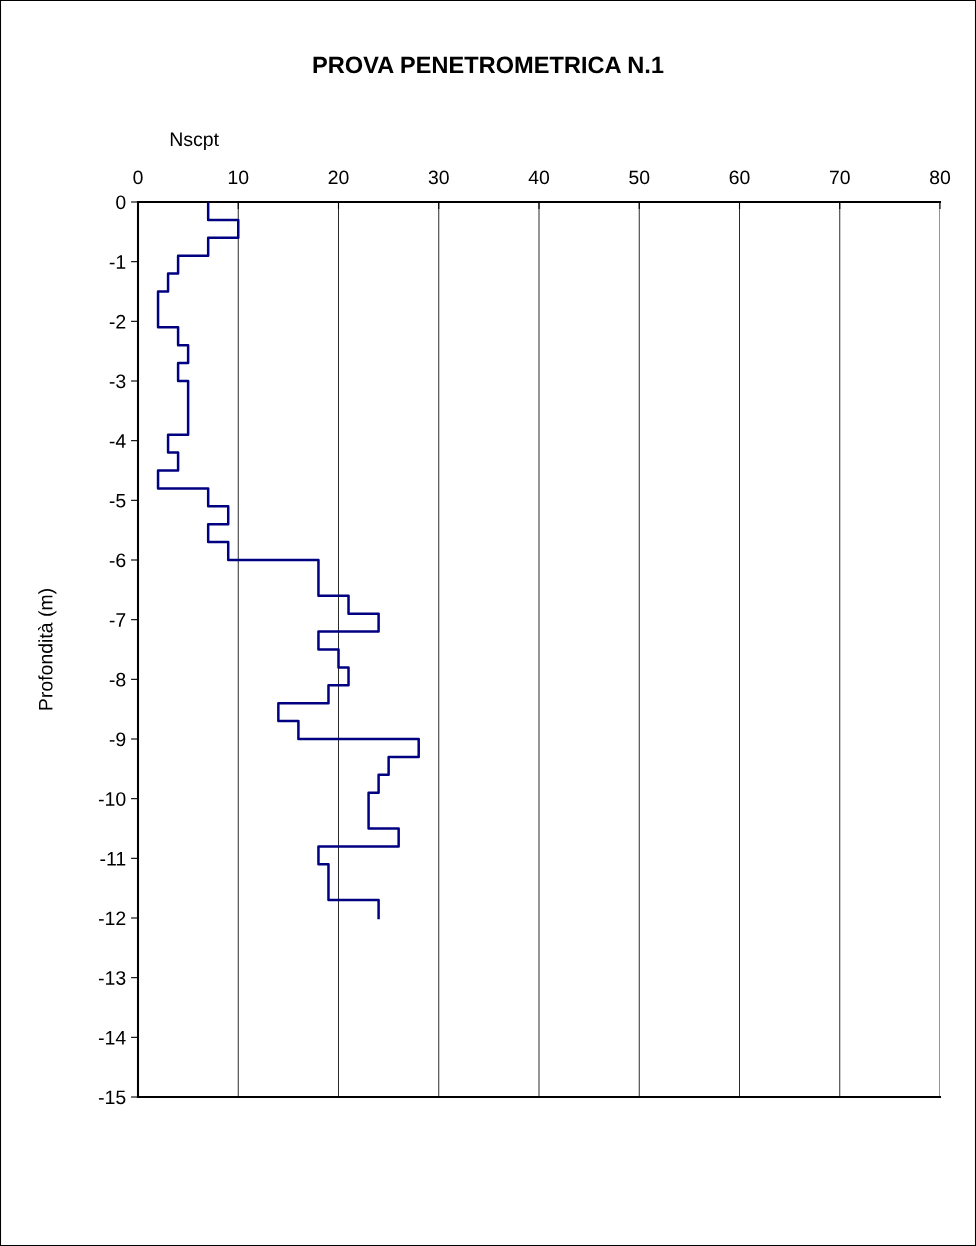 This screenshot has width=976, height=1246. What do you see at coordinates (639, 177) in the screenshot?
I see `x-tick-label: 50` at bounding box center [639, 177].